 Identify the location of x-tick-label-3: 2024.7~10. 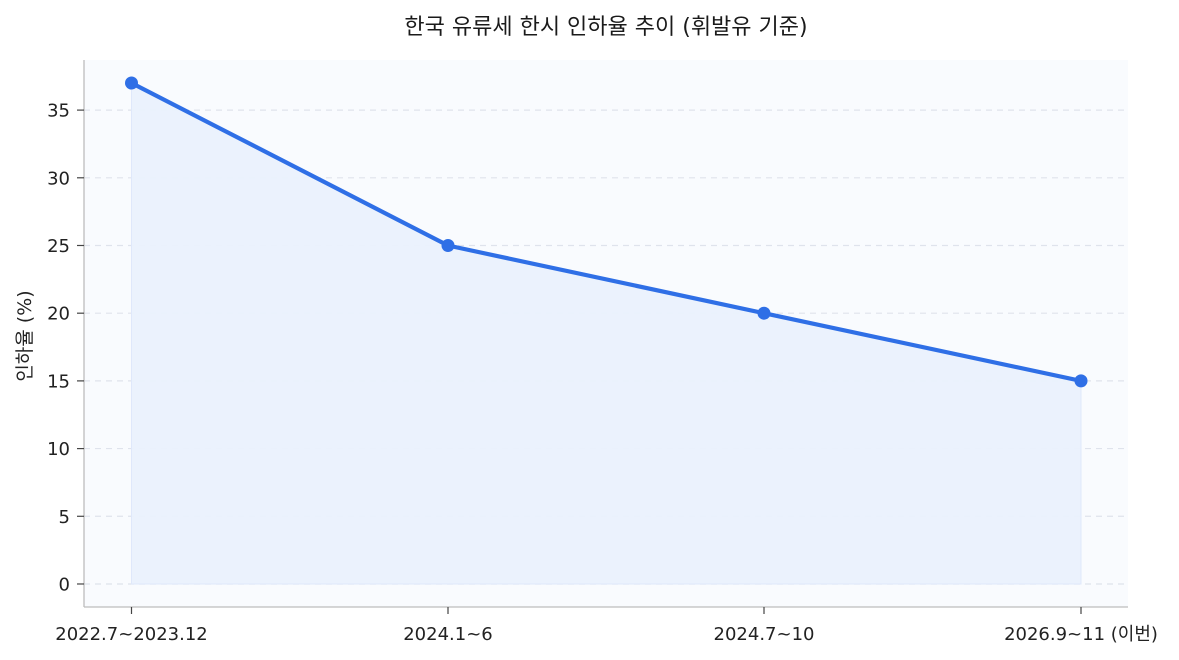
(764, 634).